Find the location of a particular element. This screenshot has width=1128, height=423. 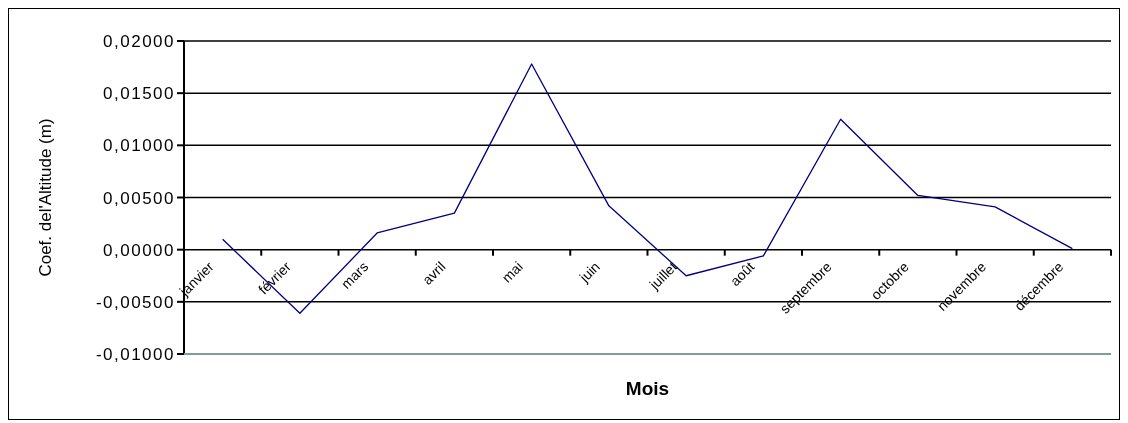

x-tick-label: mai is located at coordinates (512, 272).